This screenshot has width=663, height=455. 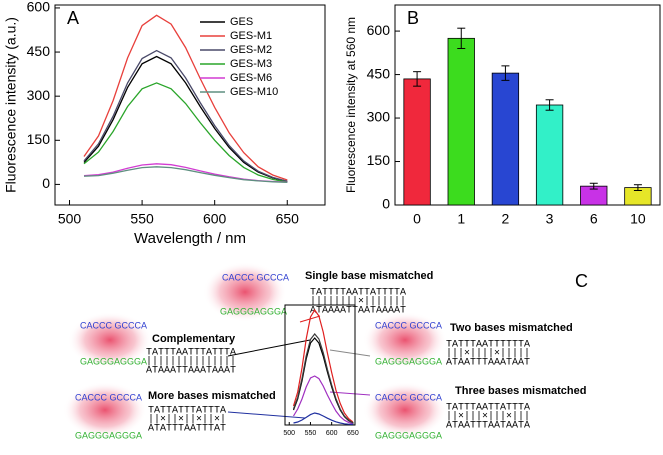 What do you see at coordinates (251, 78) in the screenshot?
I see `legend-label: GES-M6` at bounding box center [251, 78].